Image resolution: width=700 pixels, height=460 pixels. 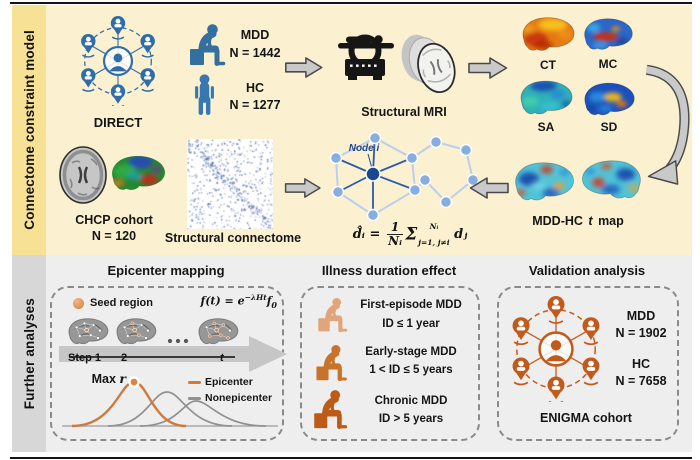 I want to click on stept-label: t, so click(x=222, y=358).